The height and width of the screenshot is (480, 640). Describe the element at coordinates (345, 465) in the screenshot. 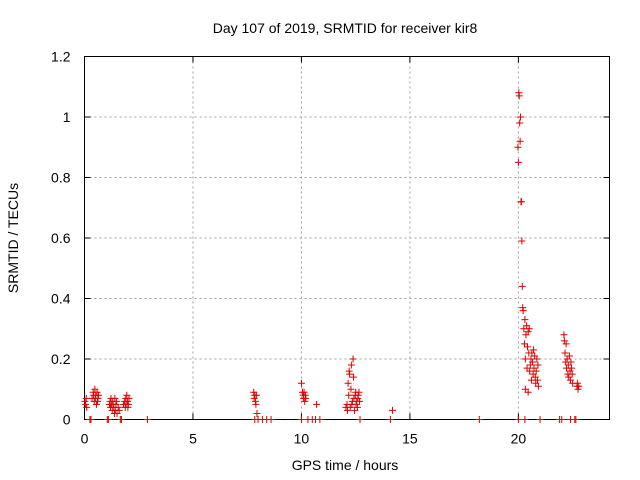

I see `x-axis-label: GPS time / hours` at that location.